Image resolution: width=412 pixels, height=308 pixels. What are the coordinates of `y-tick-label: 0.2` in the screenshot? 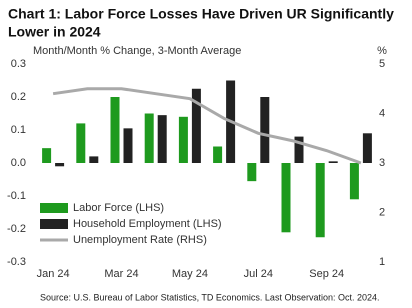 It's located at (18, 97).